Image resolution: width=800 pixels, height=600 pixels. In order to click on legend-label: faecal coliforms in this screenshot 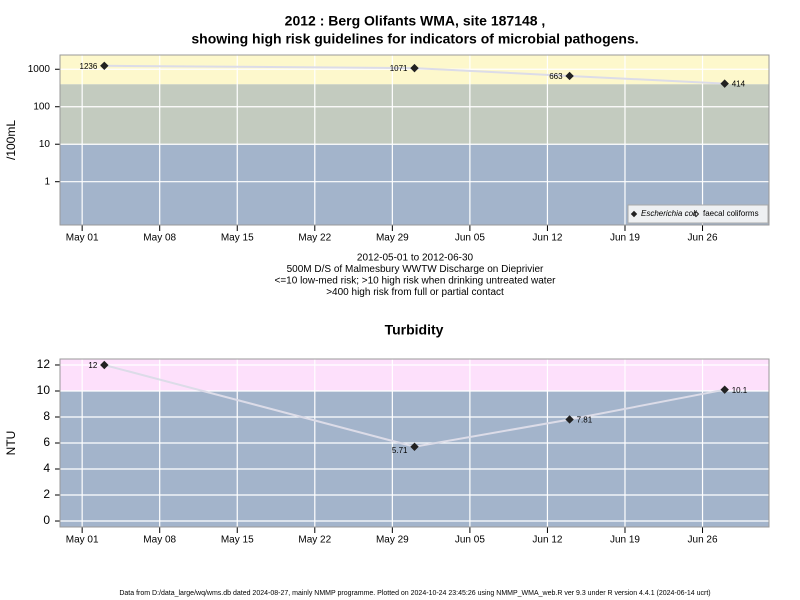, I will do `click(731, 213)`.